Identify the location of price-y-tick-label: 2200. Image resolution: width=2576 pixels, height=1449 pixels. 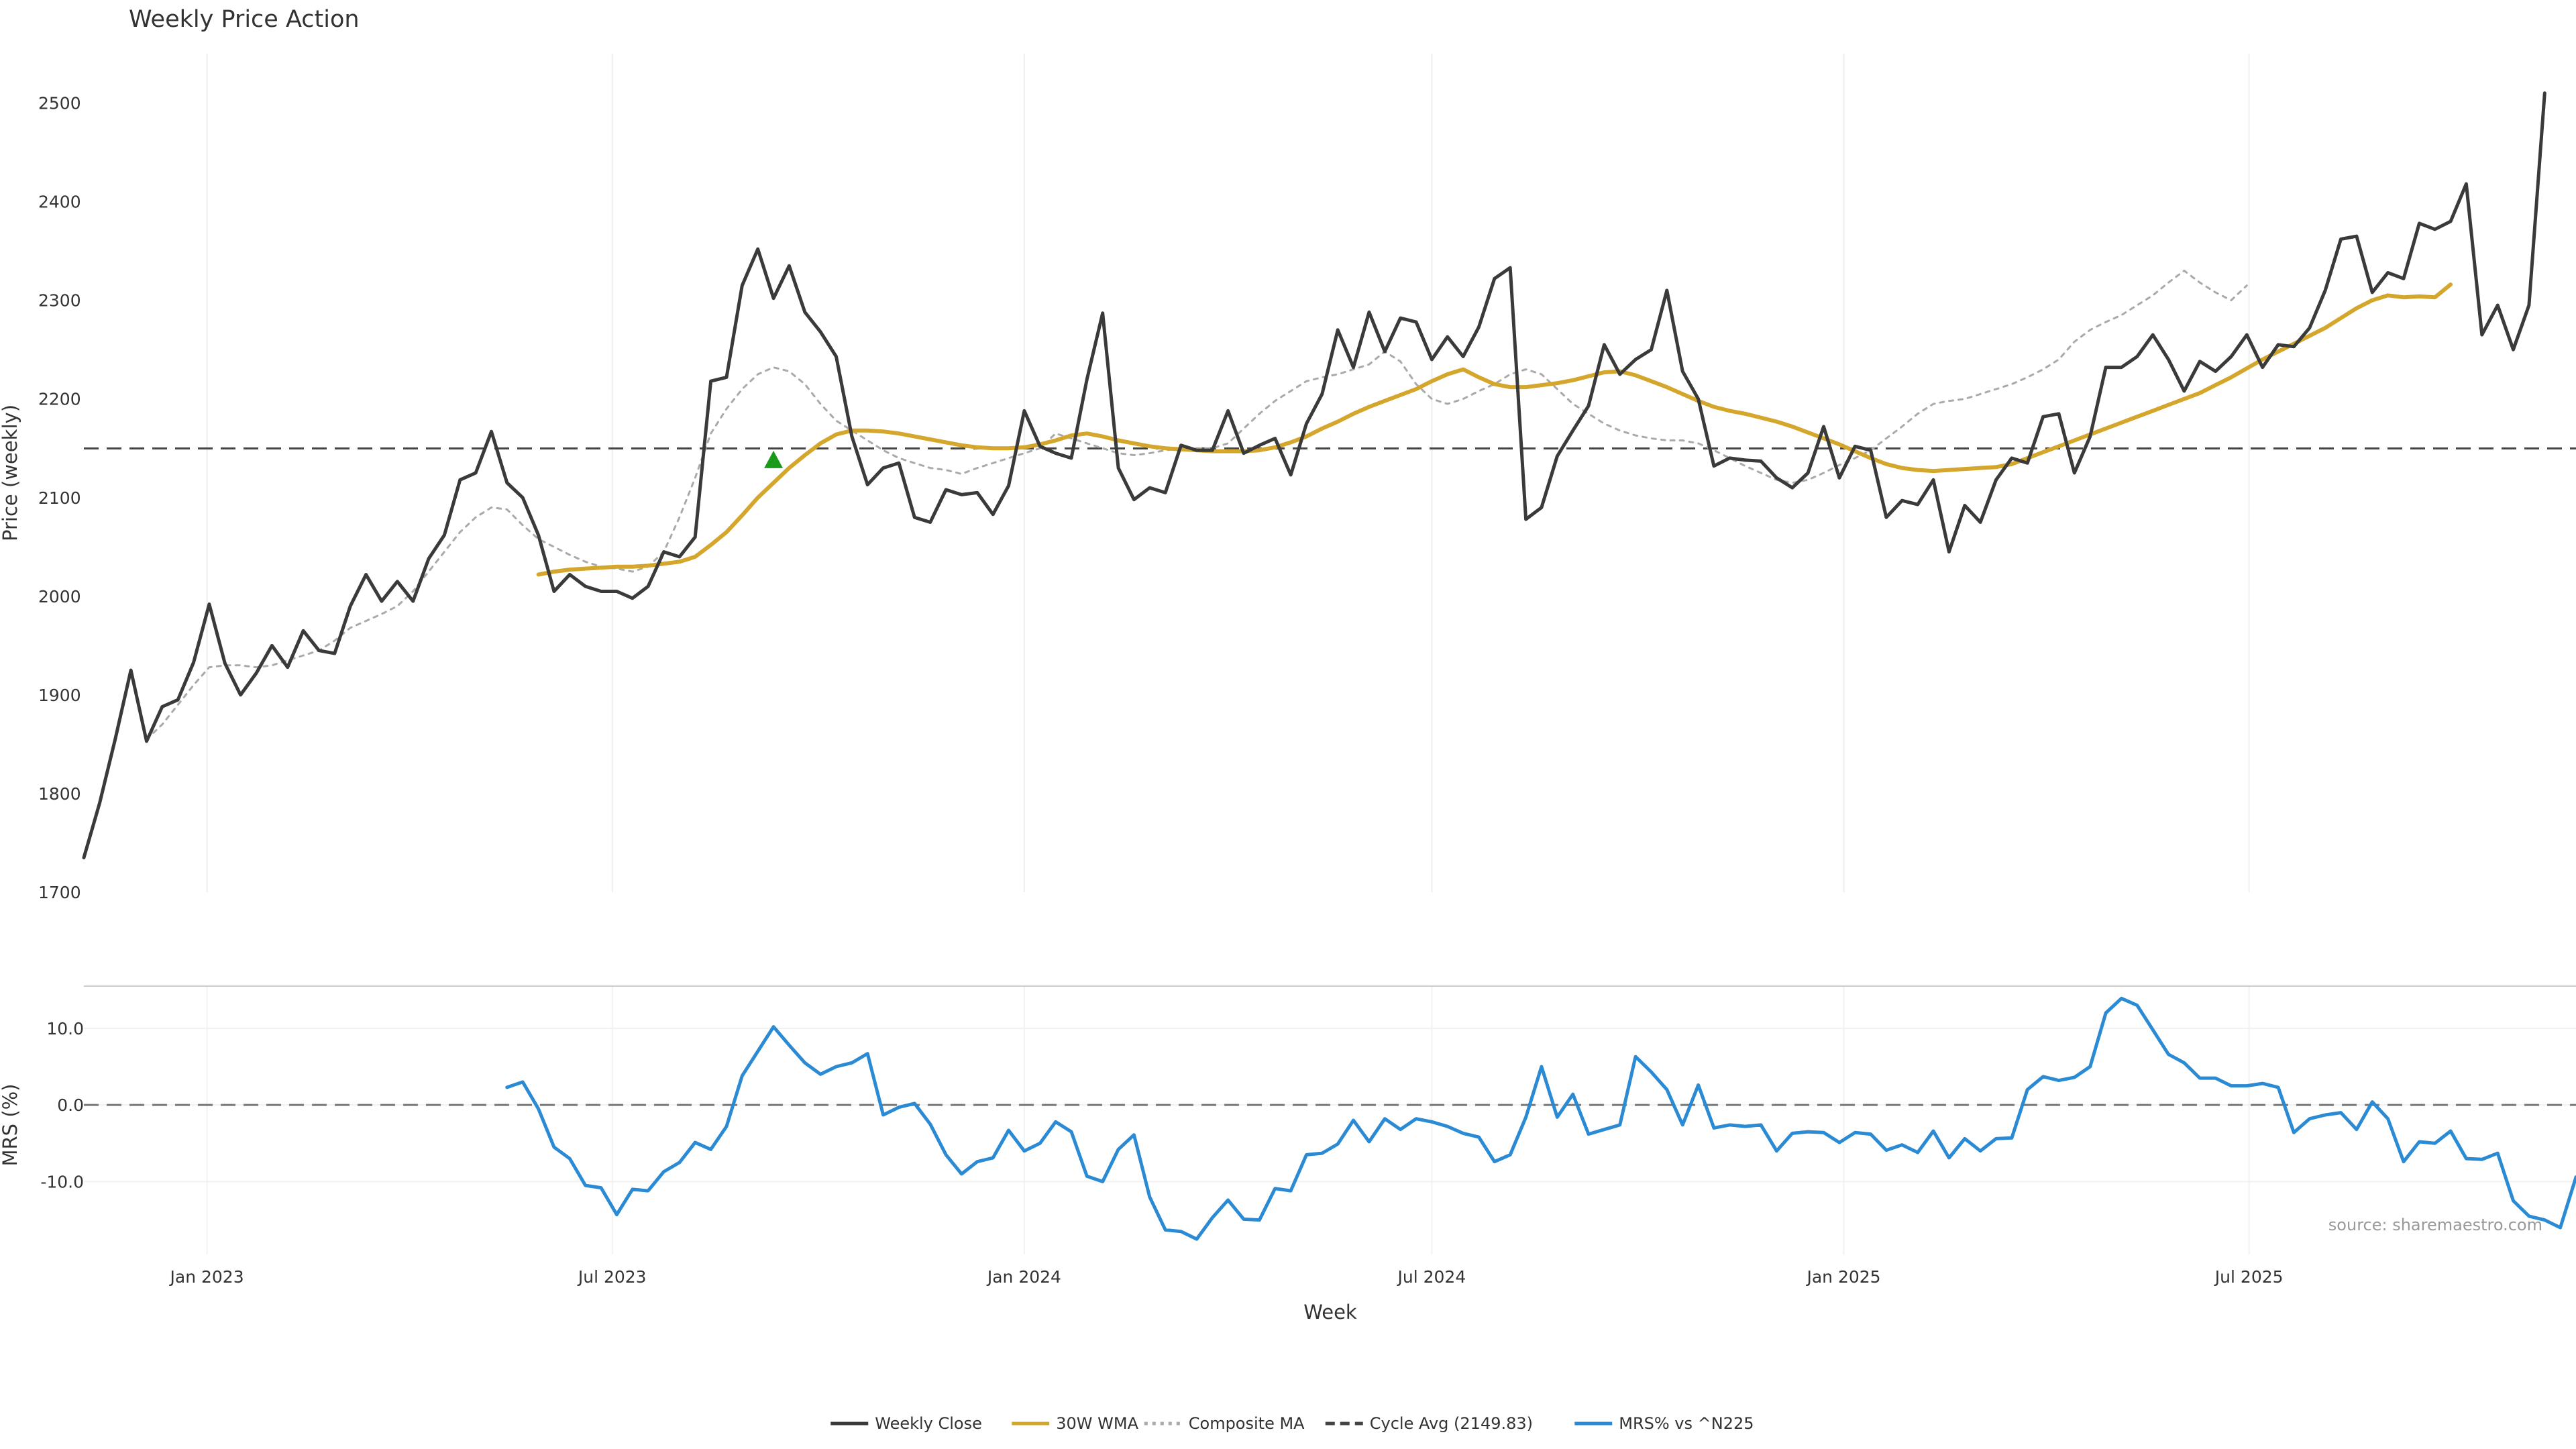
(59, 399).